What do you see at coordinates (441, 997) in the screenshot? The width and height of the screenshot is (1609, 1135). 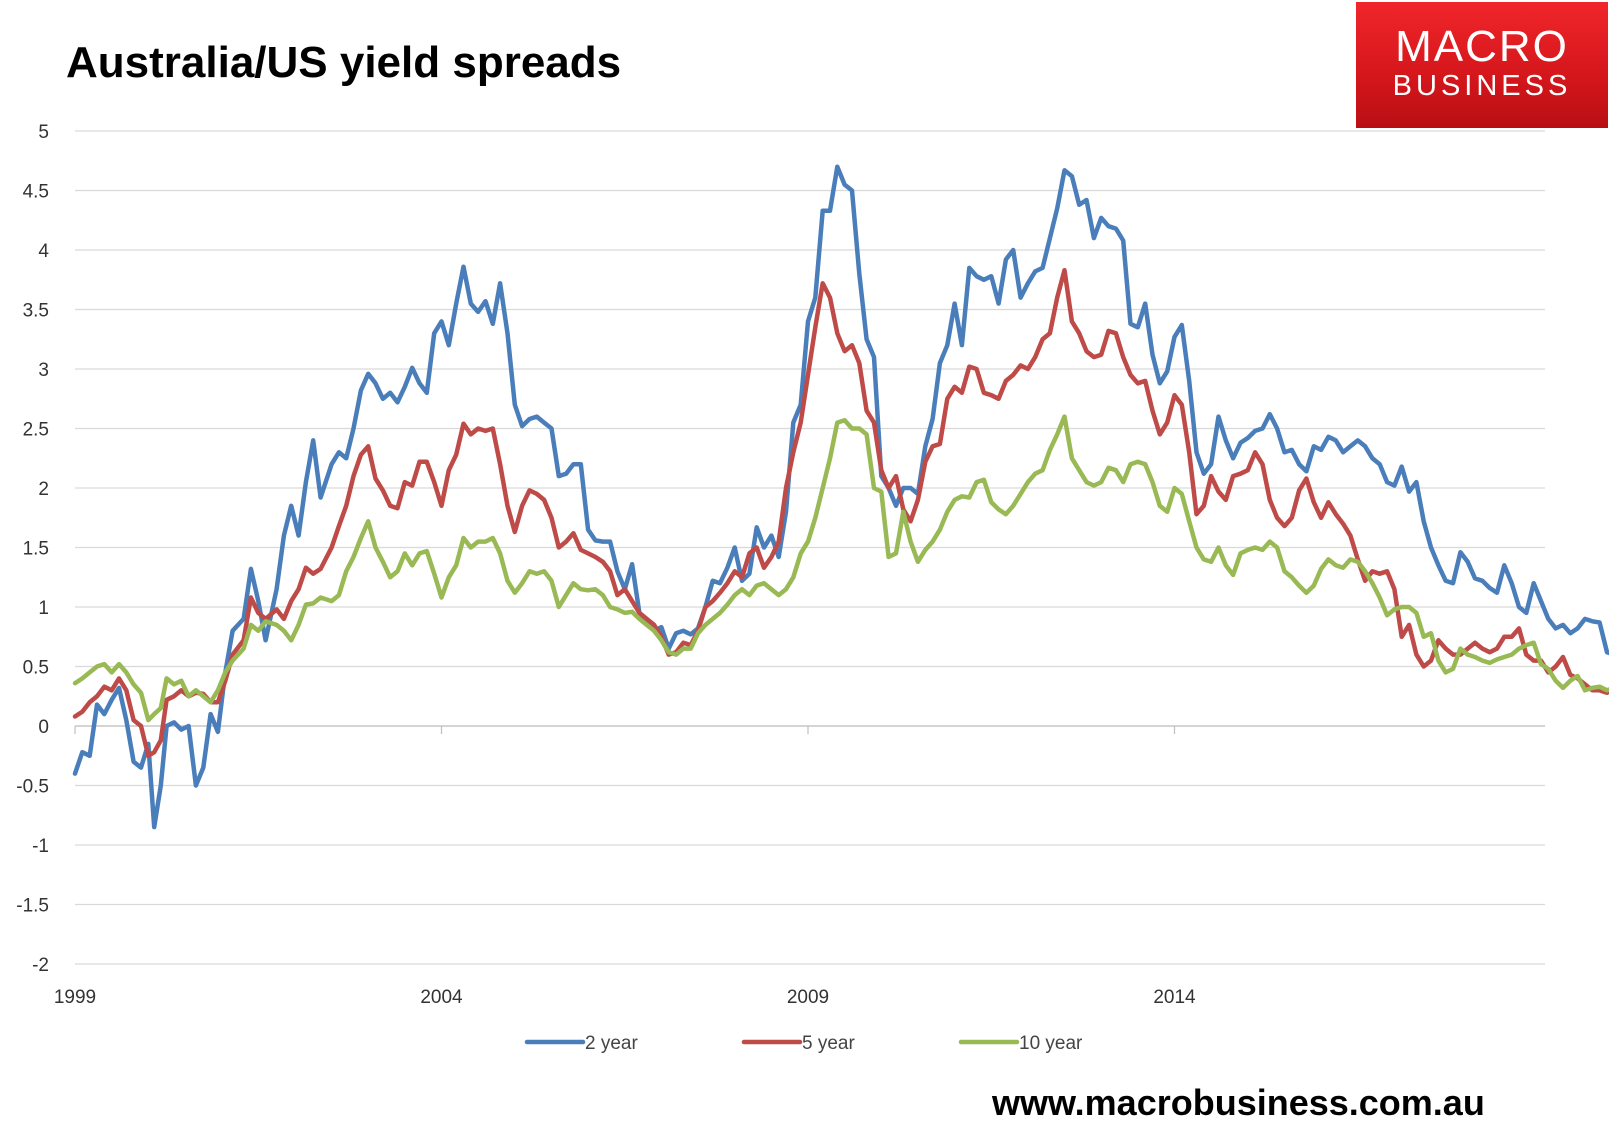 I see `x-tick-label: 2004` at bounding box center [441, 997].